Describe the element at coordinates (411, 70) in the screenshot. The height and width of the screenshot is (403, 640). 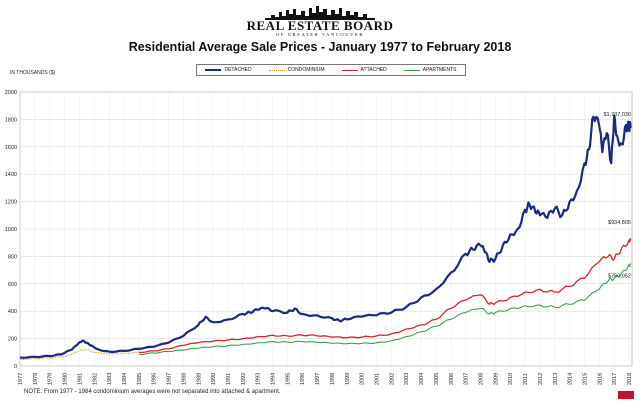
I see `legend-swatch-apartments` at that location.